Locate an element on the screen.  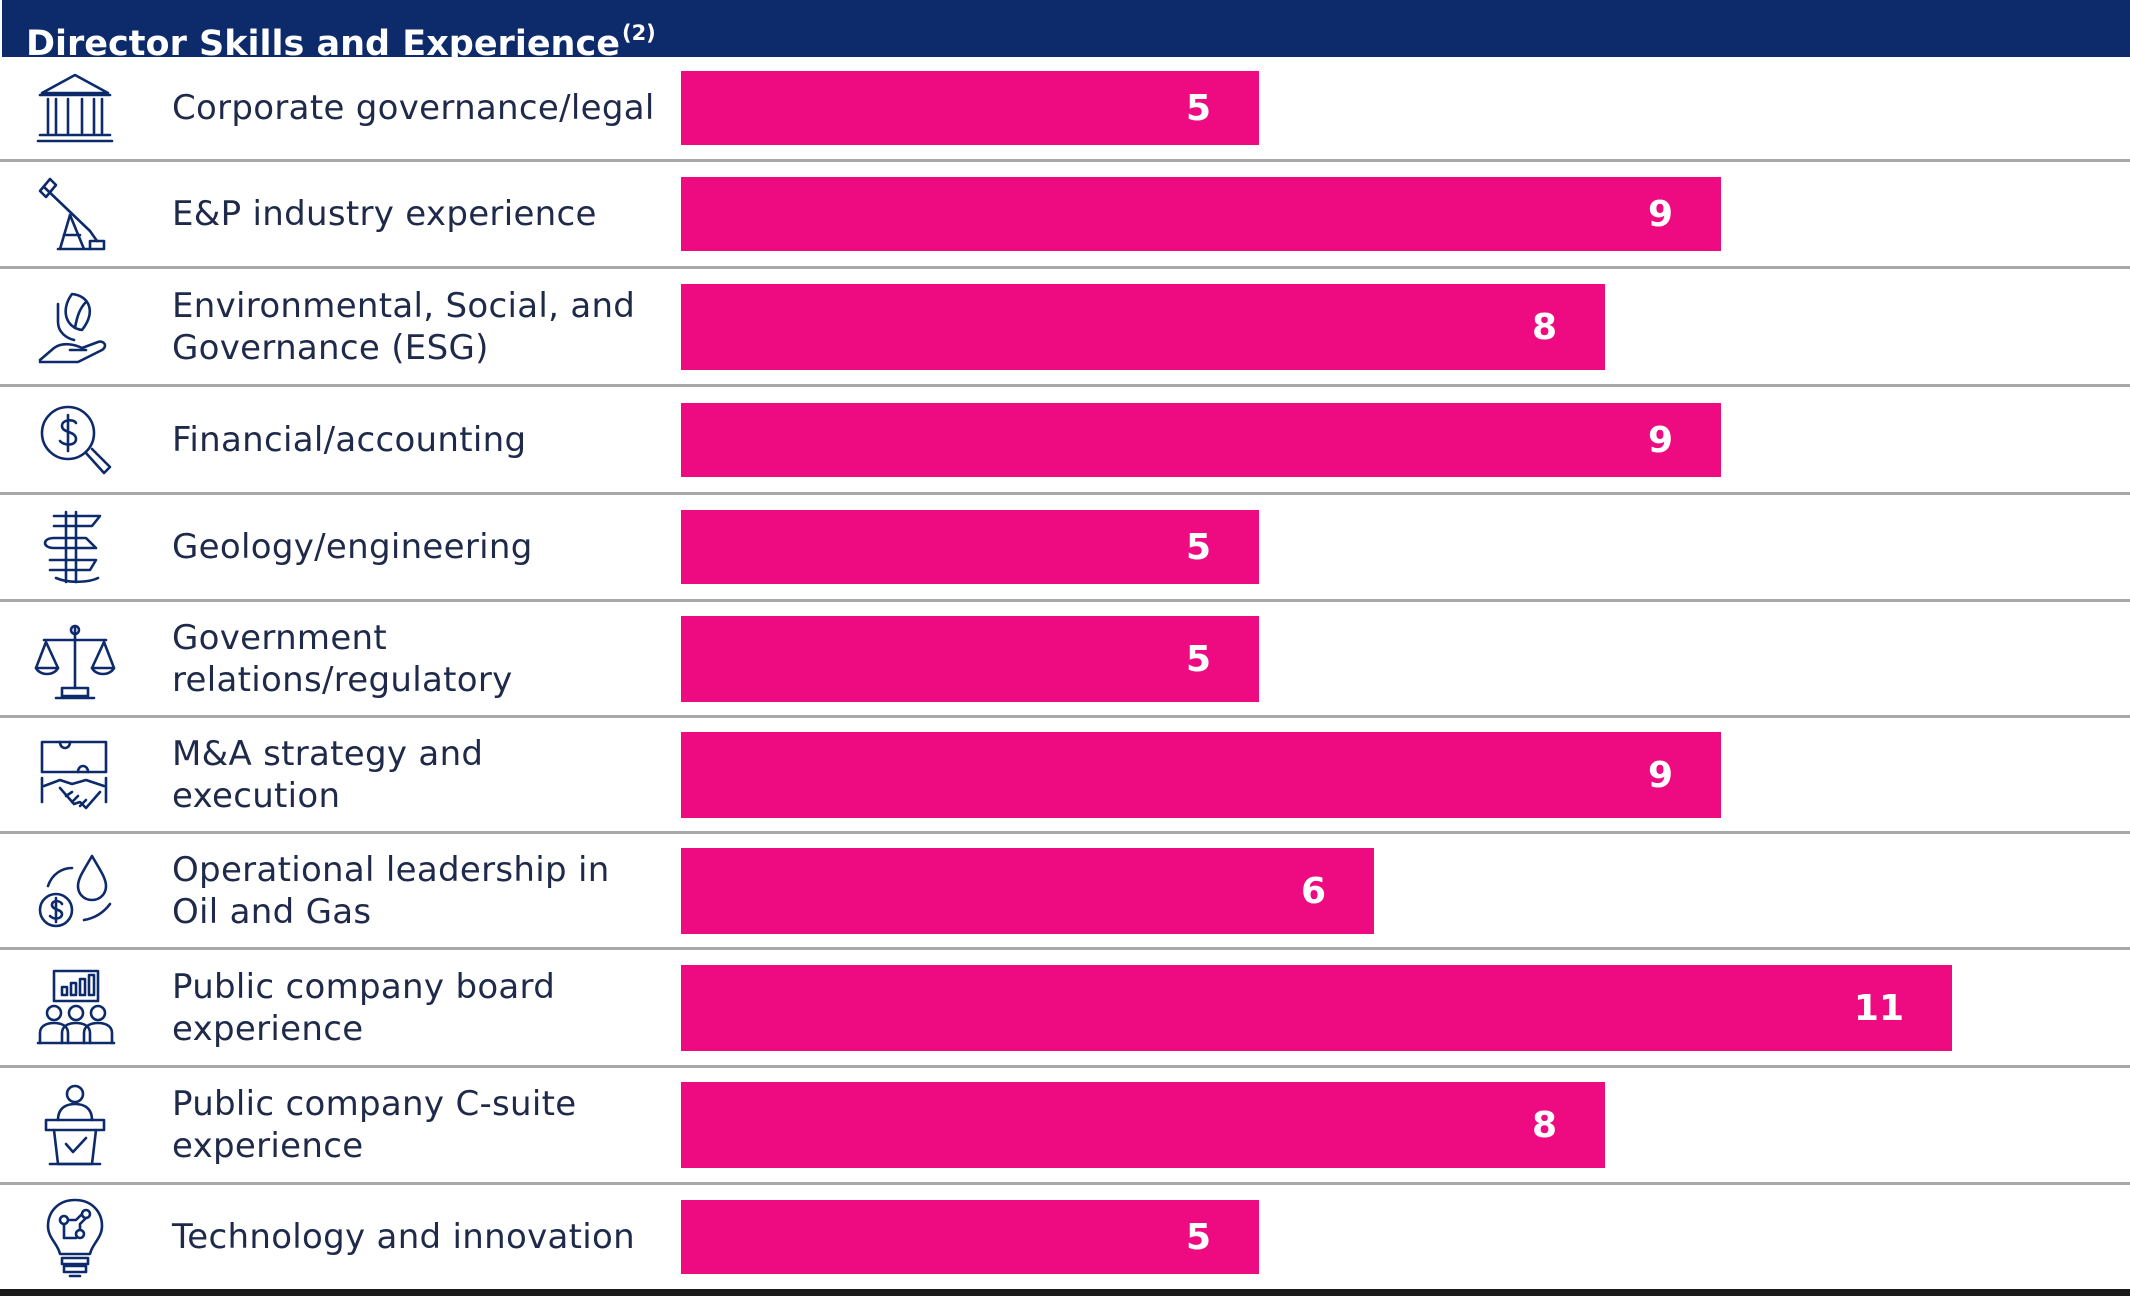
handshake-icon is located at coordinates (75, 775).